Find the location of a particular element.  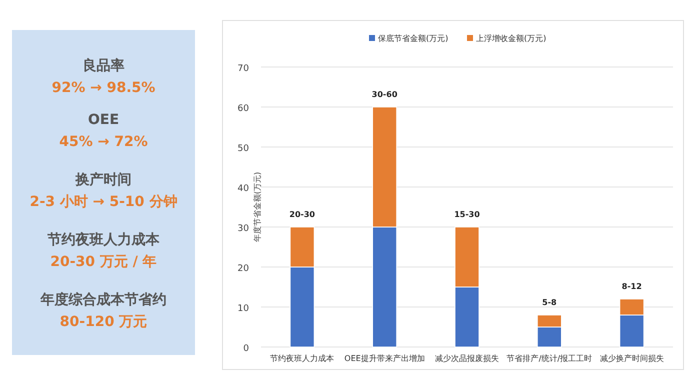

legend-label: 上浮增收金额(万元) is located at coordinates (511, 38).